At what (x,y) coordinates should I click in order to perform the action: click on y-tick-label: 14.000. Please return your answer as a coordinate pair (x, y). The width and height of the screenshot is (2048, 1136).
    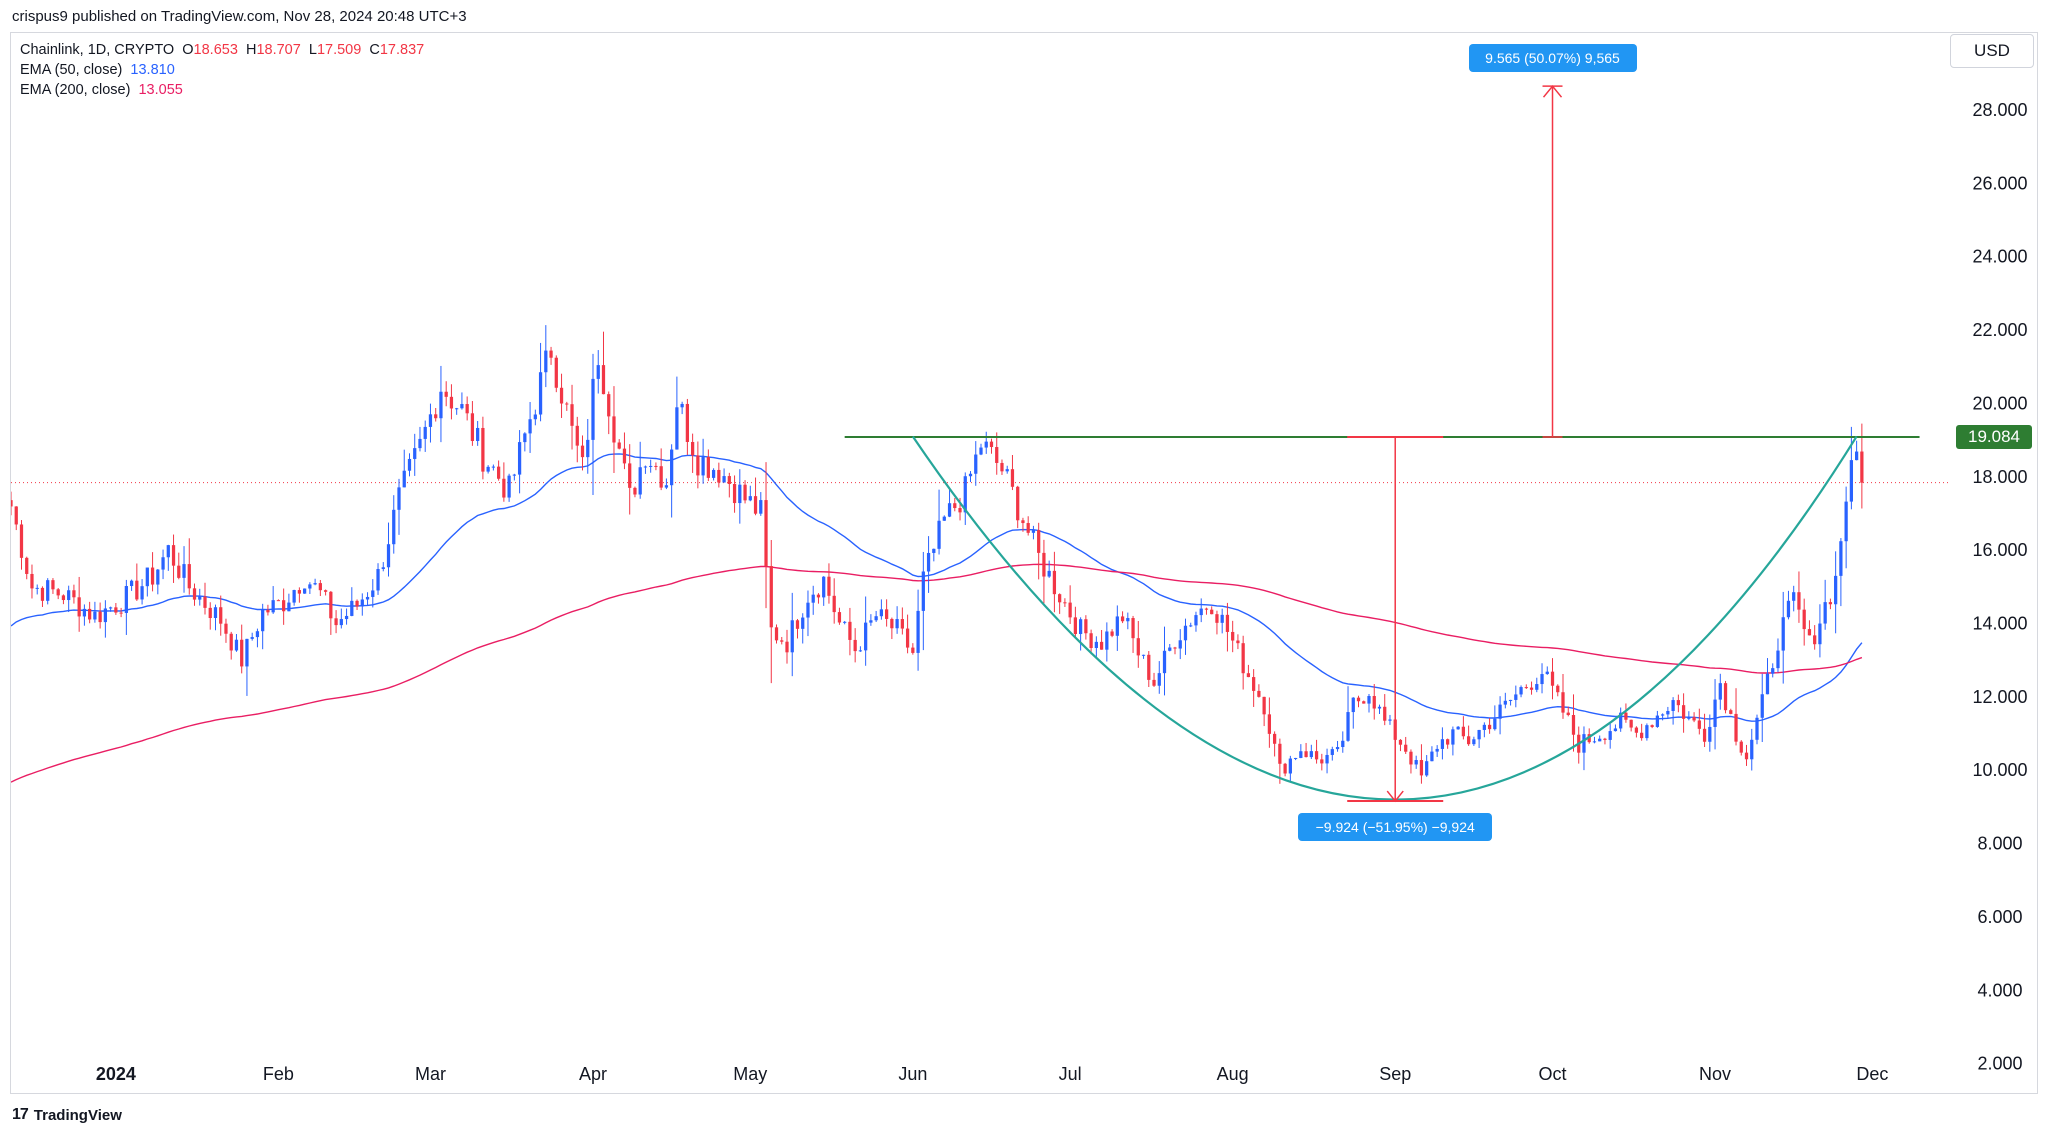
    Looking at the image, I should click on (1999, 624).